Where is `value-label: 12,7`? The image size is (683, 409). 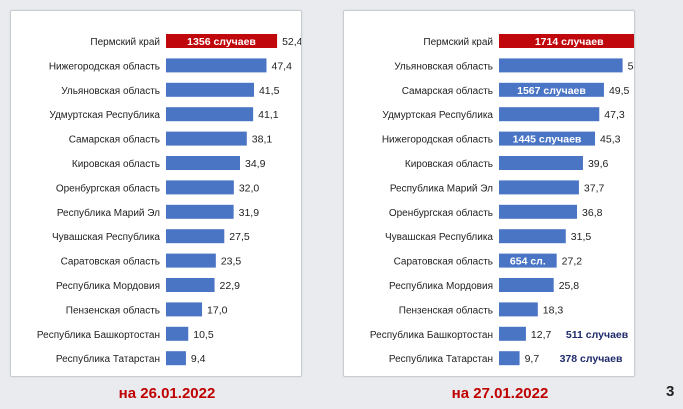
value-label: 12,7 is located at coordinates (541, 335).